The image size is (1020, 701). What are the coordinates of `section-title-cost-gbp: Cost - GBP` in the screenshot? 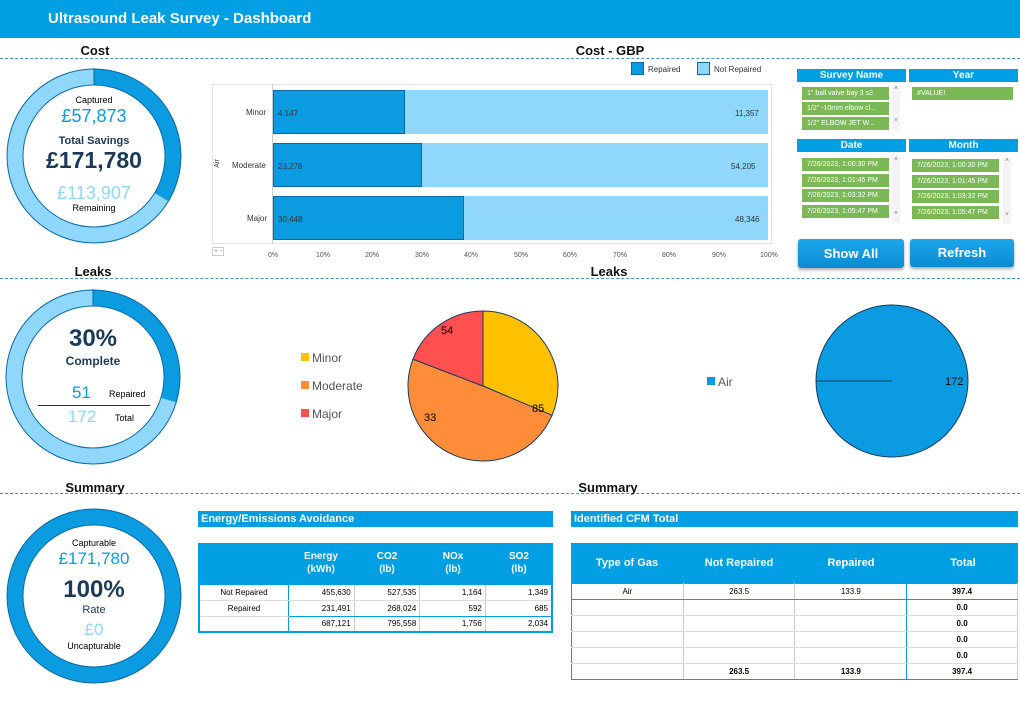 It's located at (610, 50).